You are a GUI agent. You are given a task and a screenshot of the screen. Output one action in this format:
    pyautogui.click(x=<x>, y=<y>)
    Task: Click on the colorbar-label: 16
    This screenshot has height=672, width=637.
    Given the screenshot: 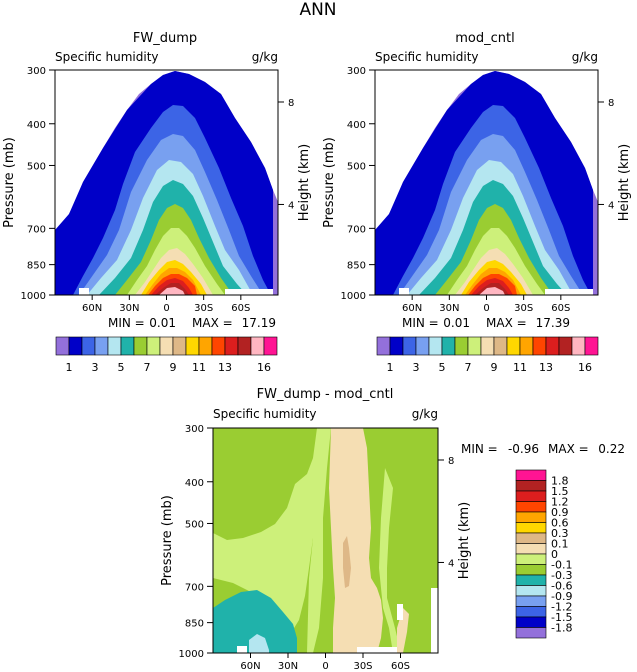 What is the action you would take?
    pyautogui.click(x=585, y=367)
    